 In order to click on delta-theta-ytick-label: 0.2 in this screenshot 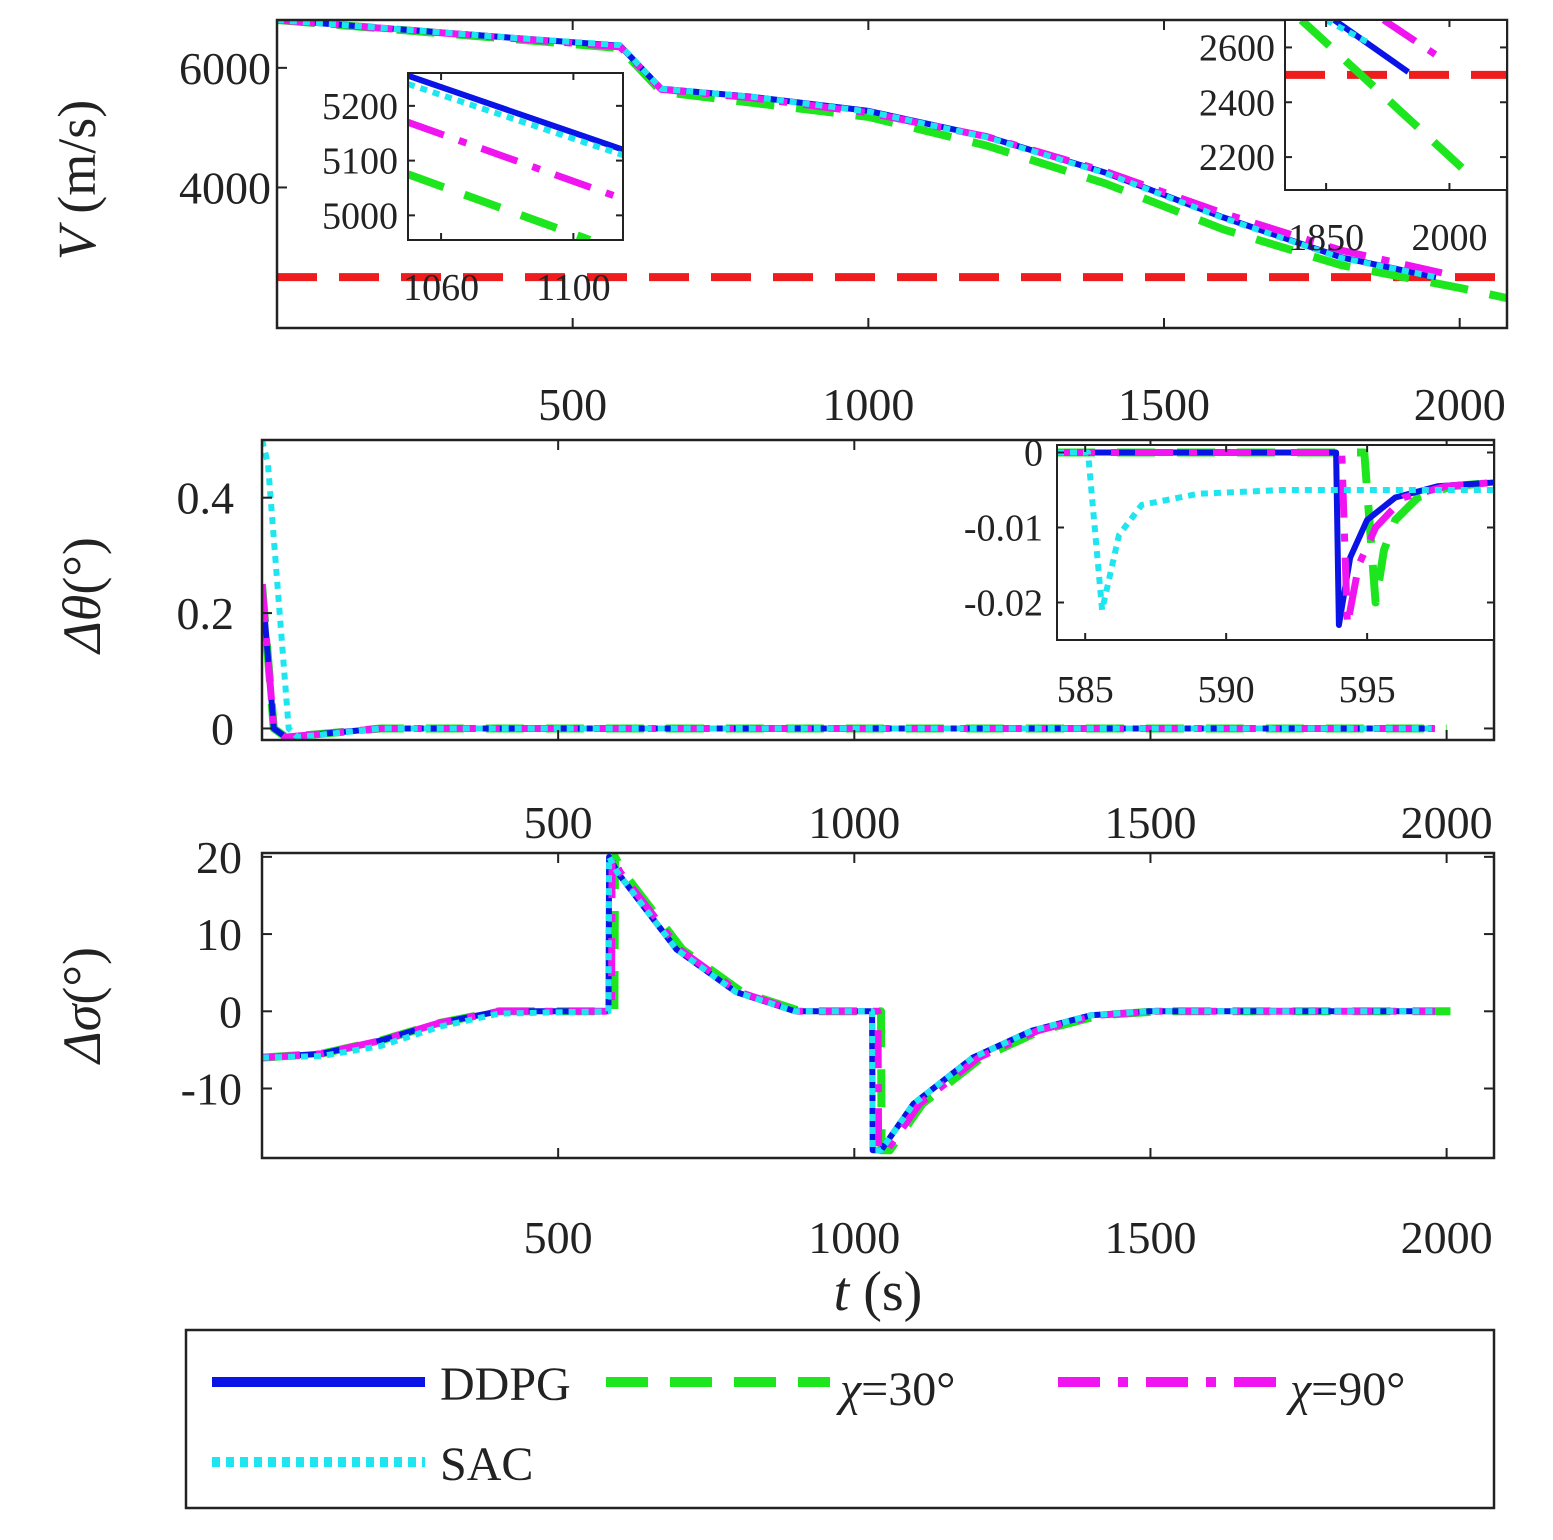, I will do `click(206, 613)`.